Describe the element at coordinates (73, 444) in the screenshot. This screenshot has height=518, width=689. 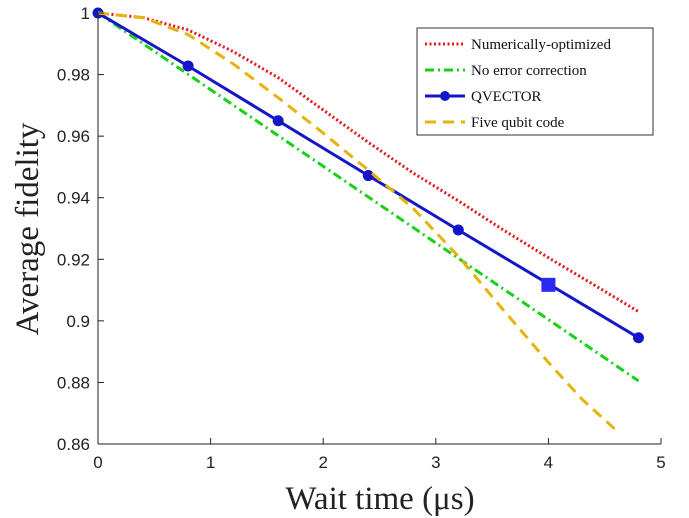
I see `y-tick-label: 0.86` at that location.